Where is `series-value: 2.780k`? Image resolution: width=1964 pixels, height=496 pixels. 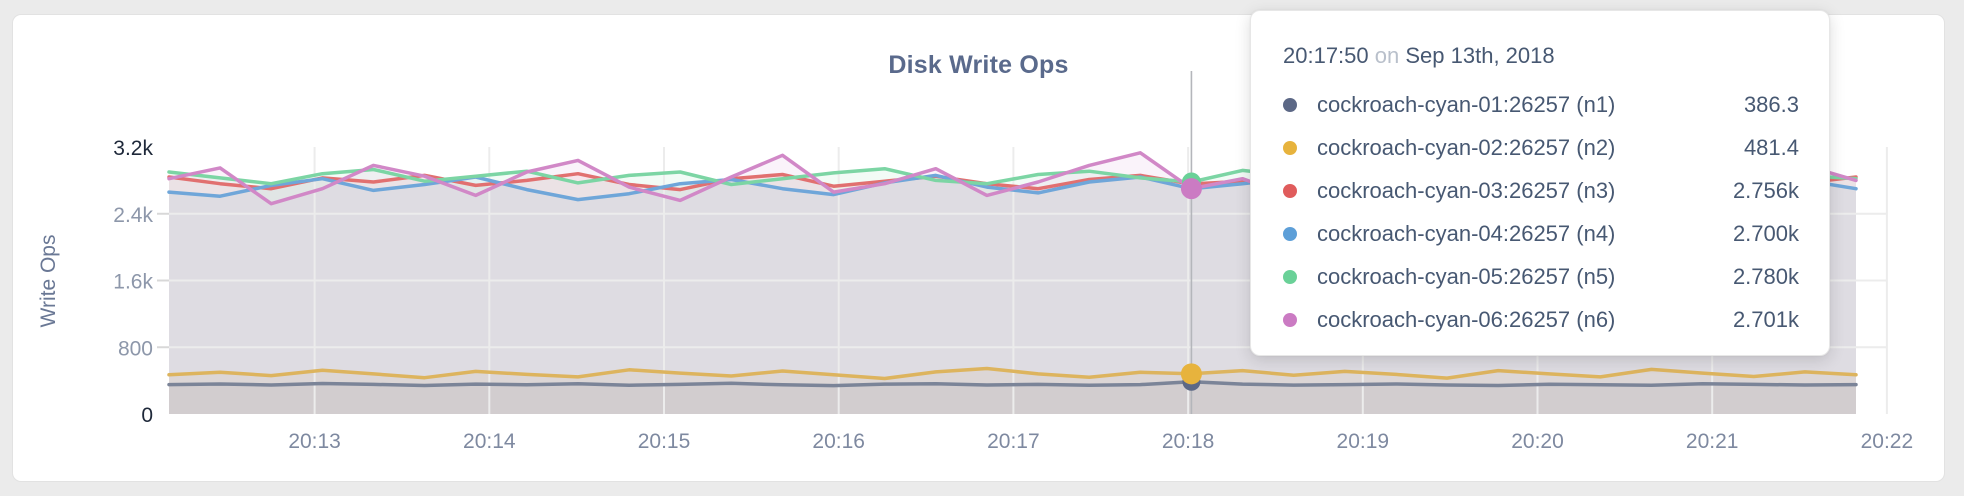
series-value: 2.780k is located at coordinates (1765, 276).